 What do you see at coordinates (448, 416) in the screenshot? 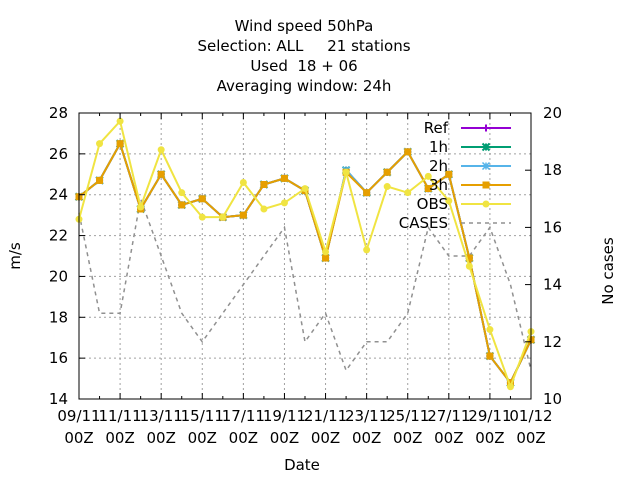
I see `x-tick-label: 27/11` at bounding box center [448, 416].